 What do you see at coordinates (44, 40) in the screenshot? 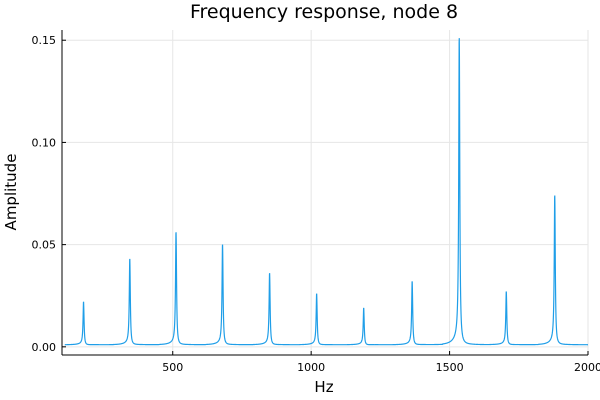
I see `y-tick-label: 0.15` at bounding box center [44, 40].